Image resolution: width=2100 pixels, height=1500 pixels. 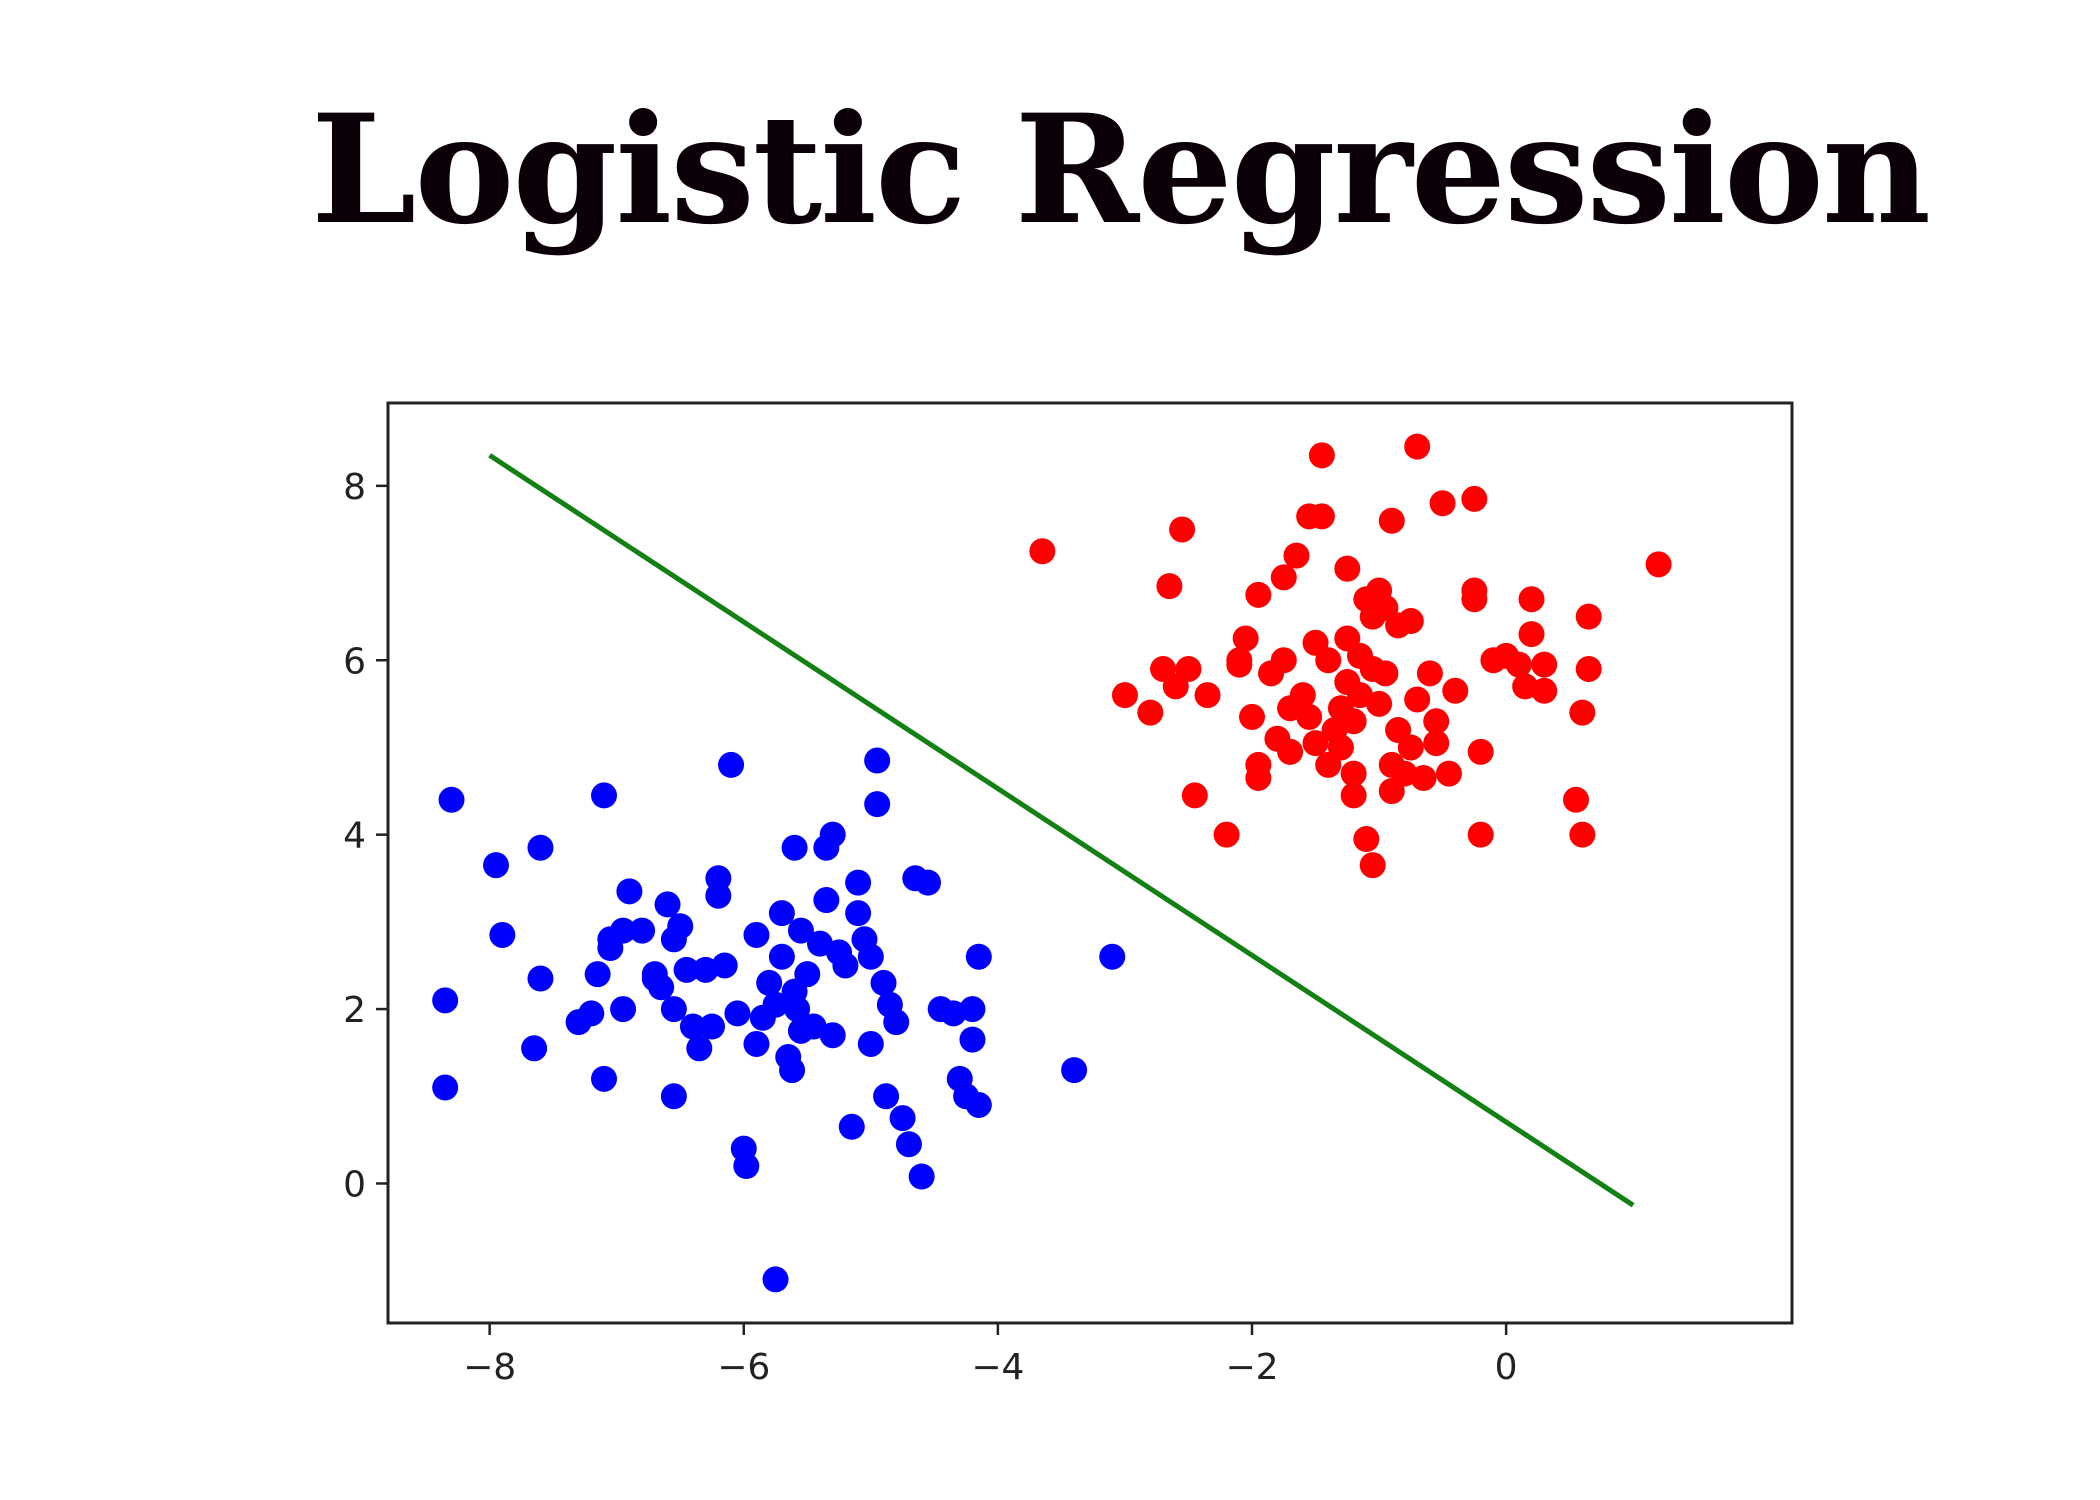 What do you see at coordinates (354, 836) in the screenshot?
I see `y-tick-label: 4` at bounding box center [354, 836].